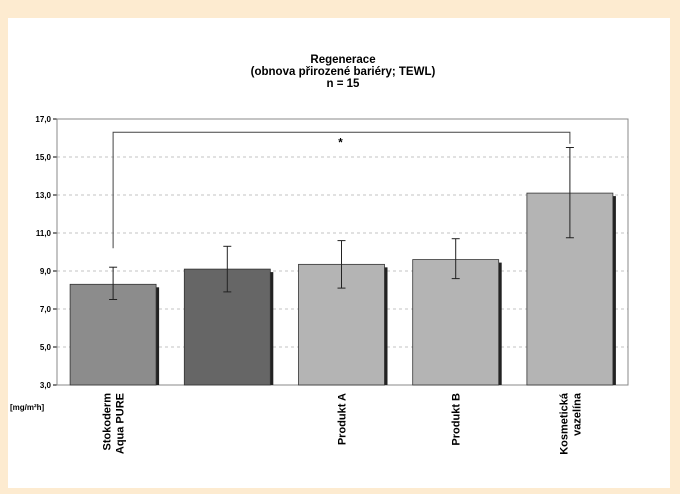 The width and height of the screenshot is (680, 494). Describe the element at coordinates (27, 407) in the screenshot. I see `y-axis-label: [mg/m²h]` at that location.